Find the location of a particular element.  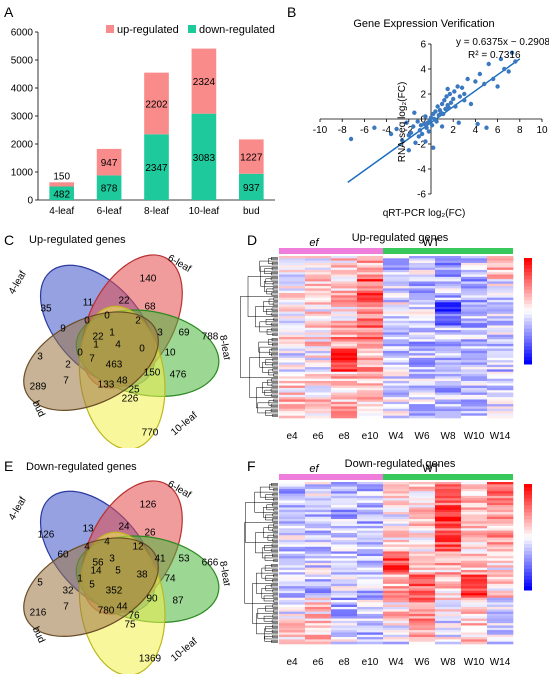

venn-region-count: 463 is located at coordinates (114, 365).